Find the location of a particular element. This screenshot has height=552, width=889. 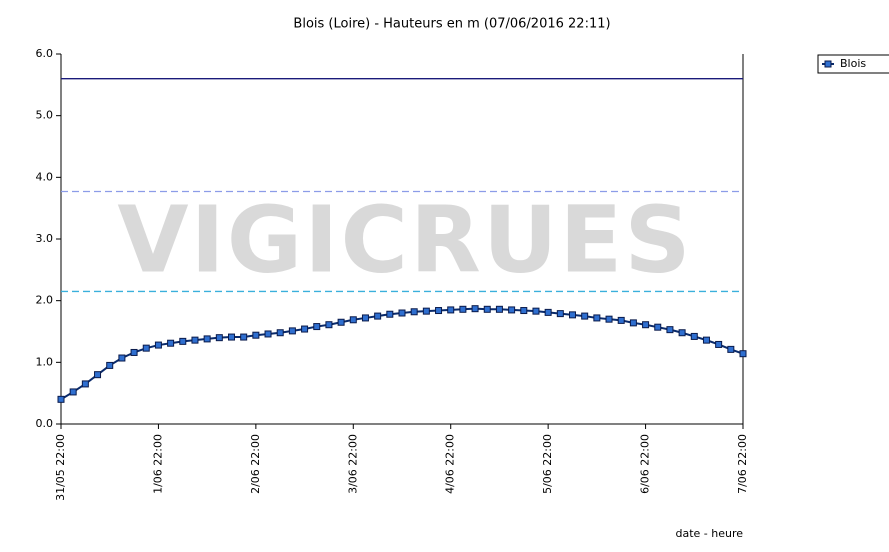

legend-marker is located at coordinates (828, 64).